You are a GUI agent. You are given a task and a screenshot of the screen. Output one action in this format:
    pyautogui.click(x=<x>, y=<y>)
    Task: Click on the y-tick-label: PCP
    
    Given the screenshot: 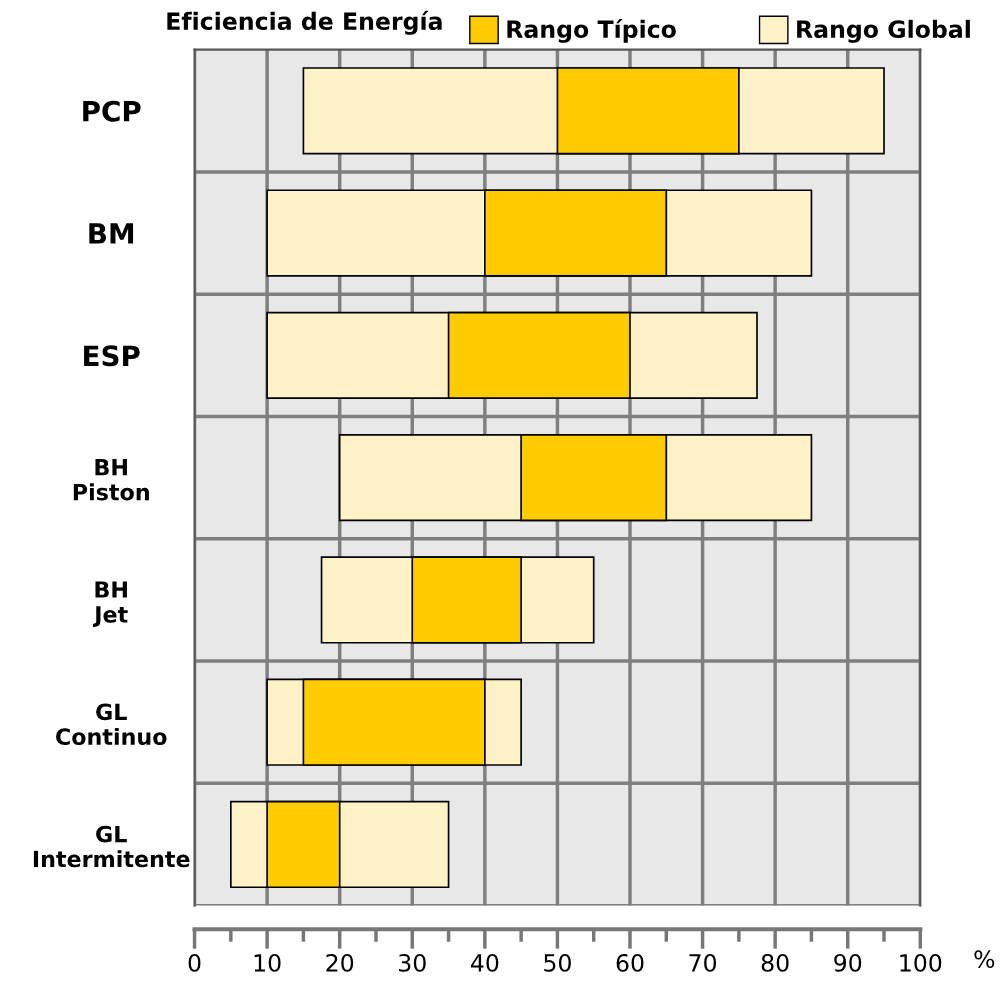 What is the action you would take?
    pyautogui.click(x=112, y=111)
    